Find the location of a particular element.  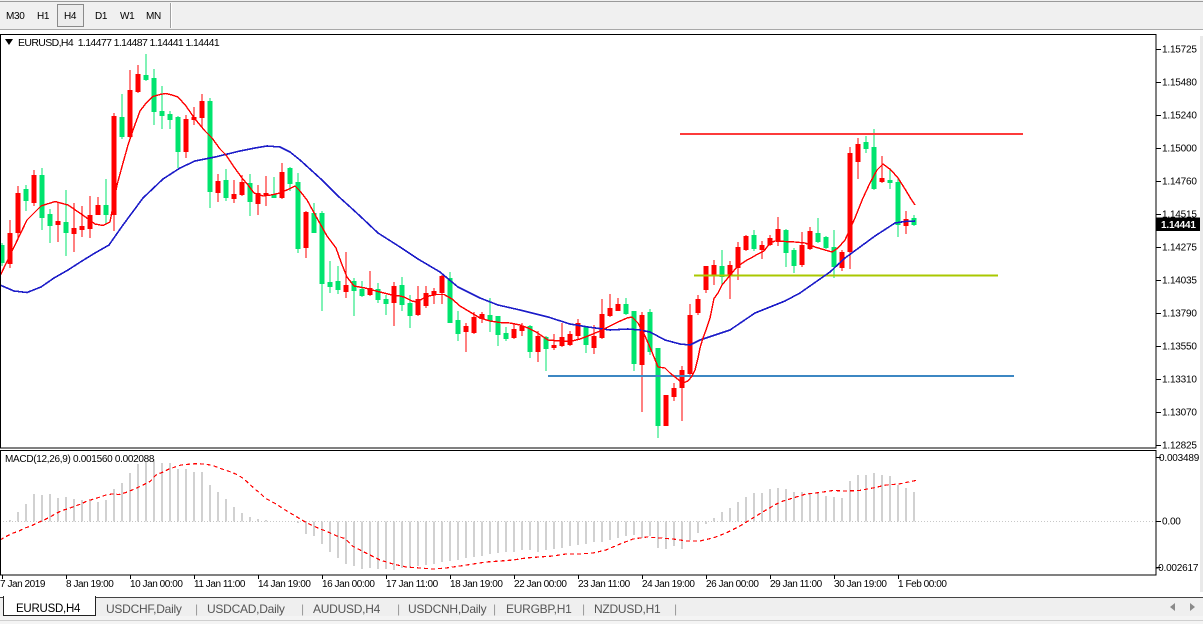

svg-text: 22 Jan 00:00 is located at coordinates (540, 584).